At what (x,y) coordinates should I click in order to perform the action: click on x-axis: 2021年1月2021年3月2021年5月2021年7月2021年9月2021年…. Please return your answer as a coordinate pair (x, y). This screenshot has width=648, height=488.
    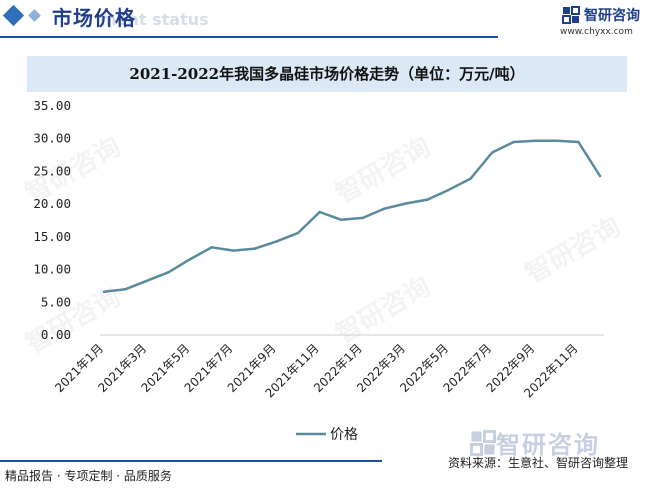
    Looking at the image, I should click on (328, 367).